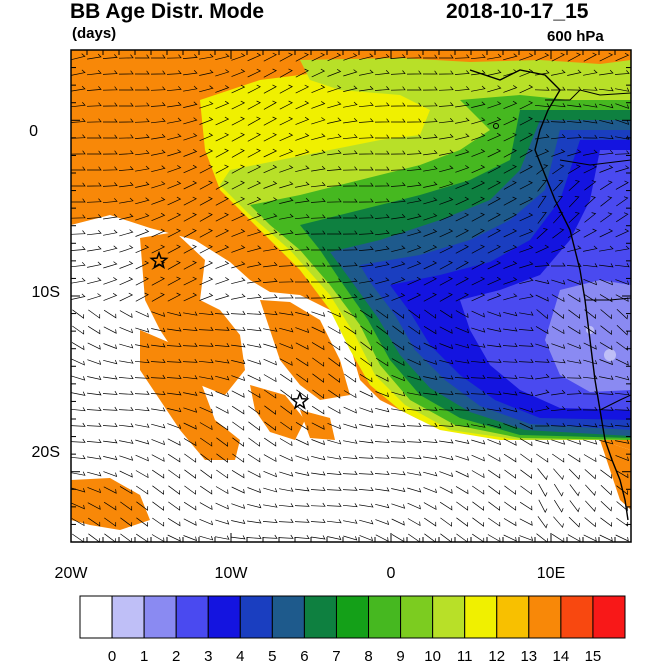  Describe the element at coordinates (240, 656) in the screenshot. I see `colorbar-label-4: 4` at that location.